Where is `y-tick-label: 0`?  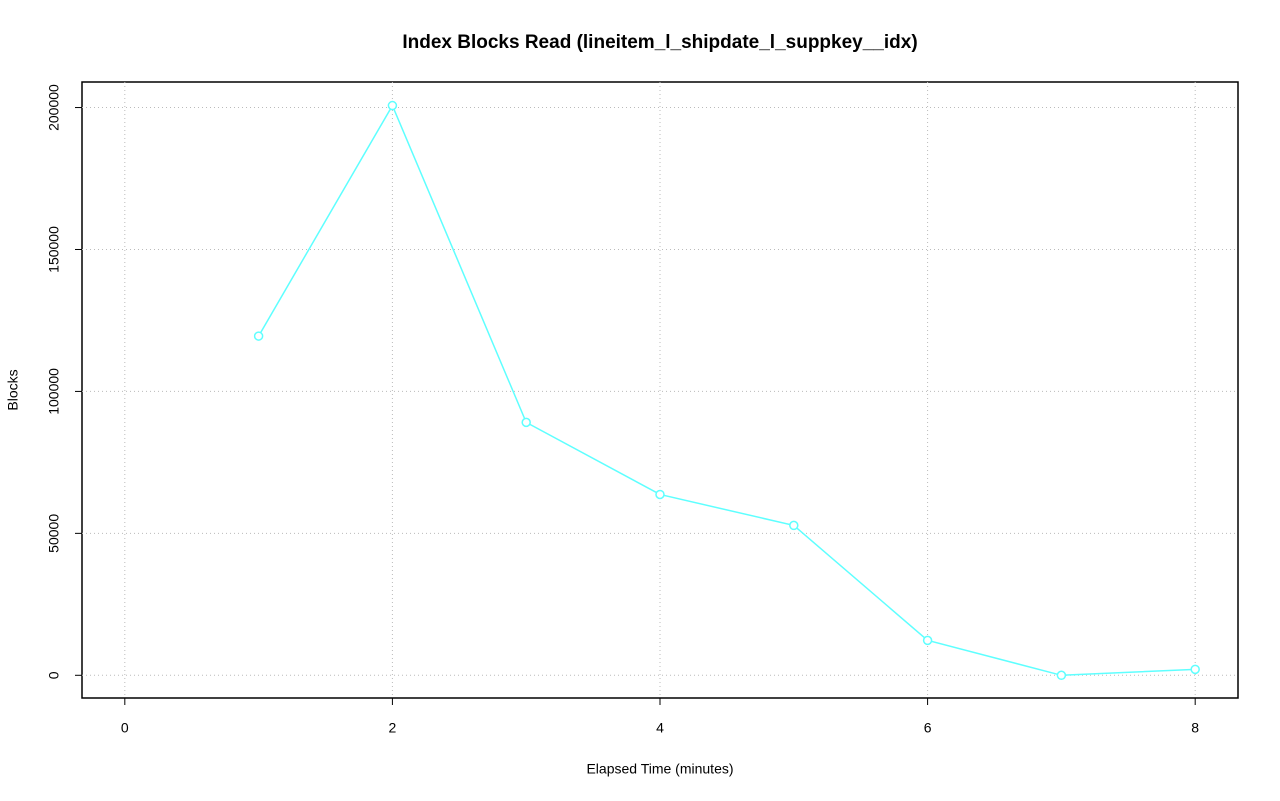
y-tick-label: 0 is located at coordinates (54, 675).